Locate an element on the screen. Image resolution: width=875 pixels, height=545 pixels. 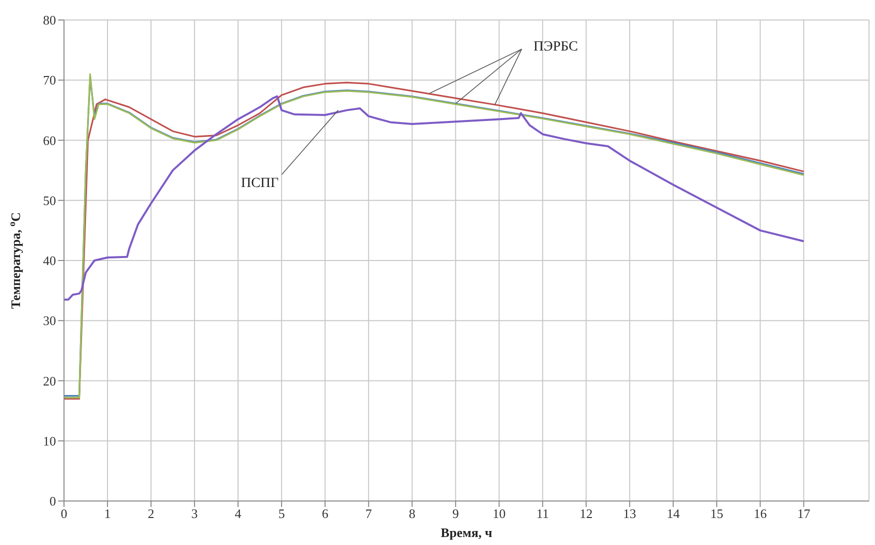
x-tick-label: 16 is located at coordinates (761, 514).